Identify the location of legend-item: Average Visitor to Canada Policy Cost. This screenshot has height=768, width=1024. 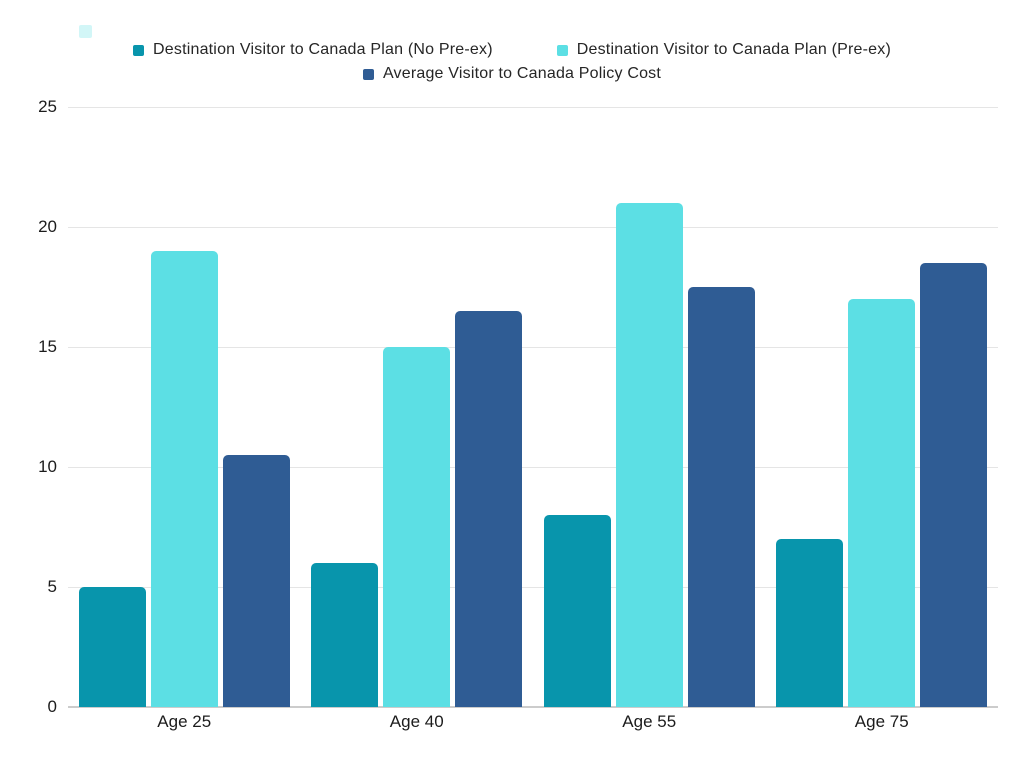
(512, 74).